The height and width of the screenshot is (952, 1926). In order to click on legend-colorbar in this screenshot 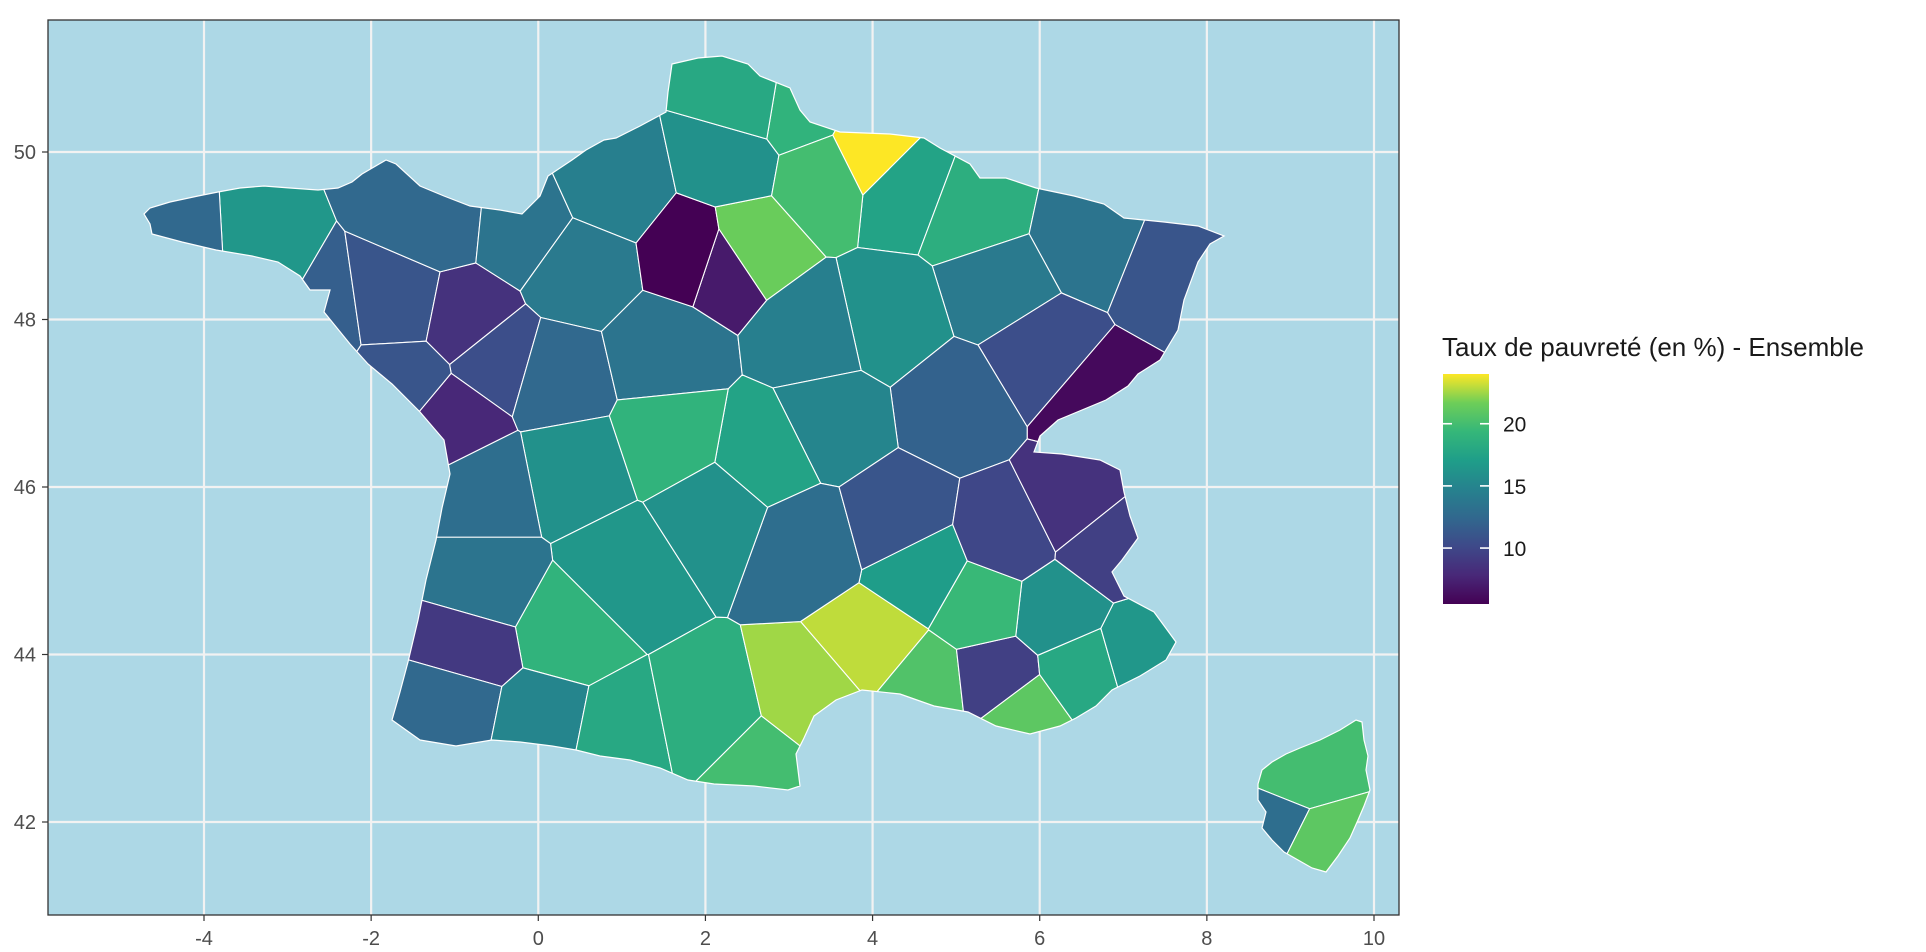, I will do `click(1466, 489)`.